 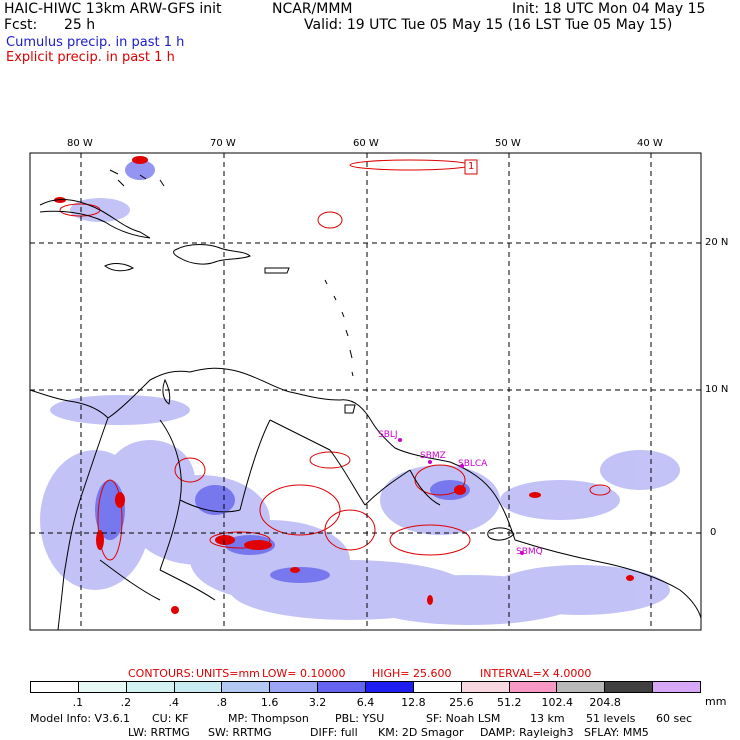 What do you see at coordinates (312, 9) in the screenshot?
I see `org-label: NCAR/MMM` at bounding box center [312, 9].